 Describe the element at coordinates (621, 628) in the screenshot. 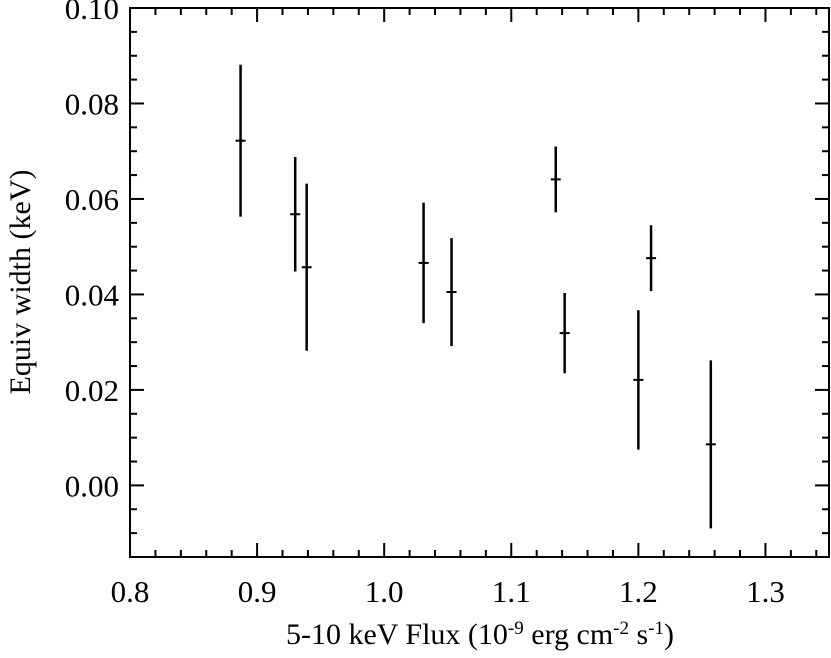

I see `x-axis-label-part: -2` at that location.